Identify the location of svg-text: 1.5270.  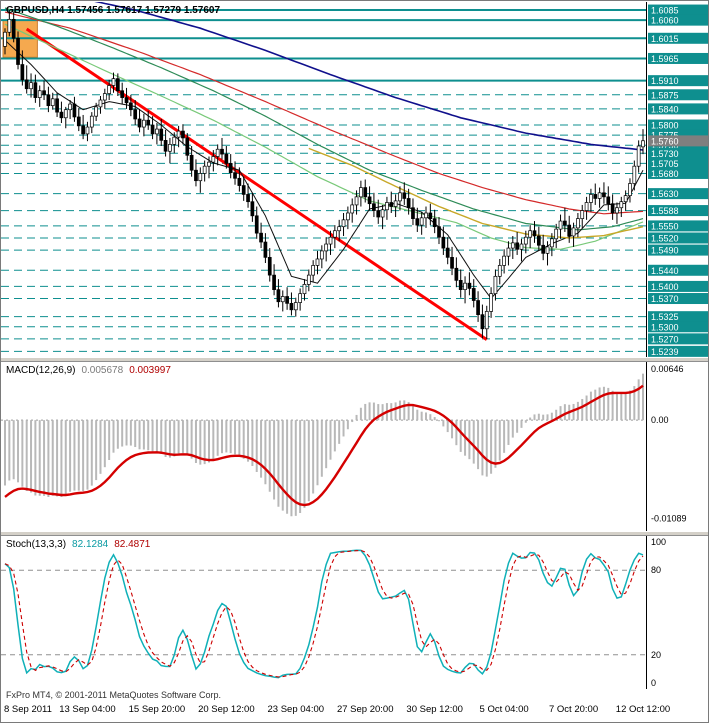
(665, 339).